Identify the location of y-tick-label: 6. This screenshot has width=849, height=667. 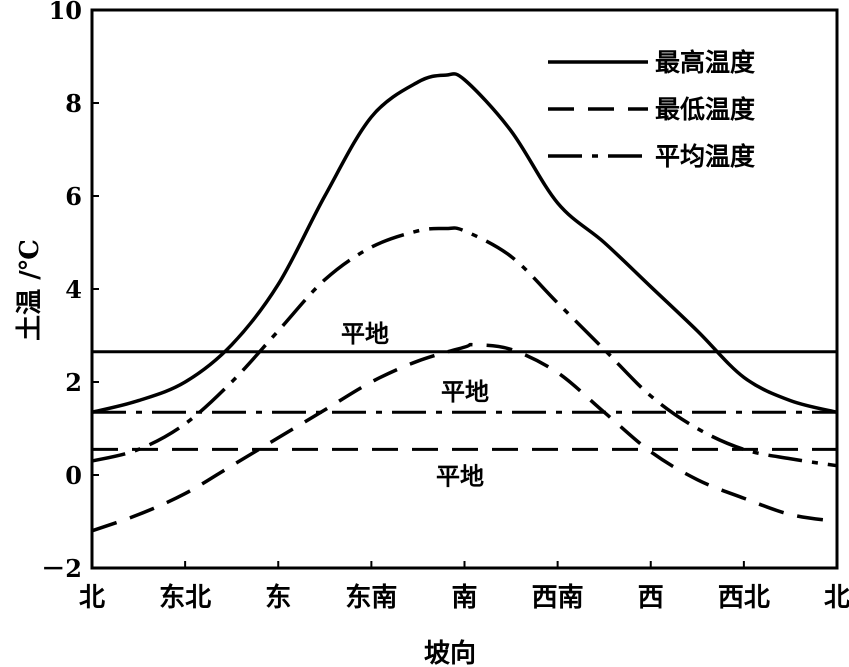
(73, 196).